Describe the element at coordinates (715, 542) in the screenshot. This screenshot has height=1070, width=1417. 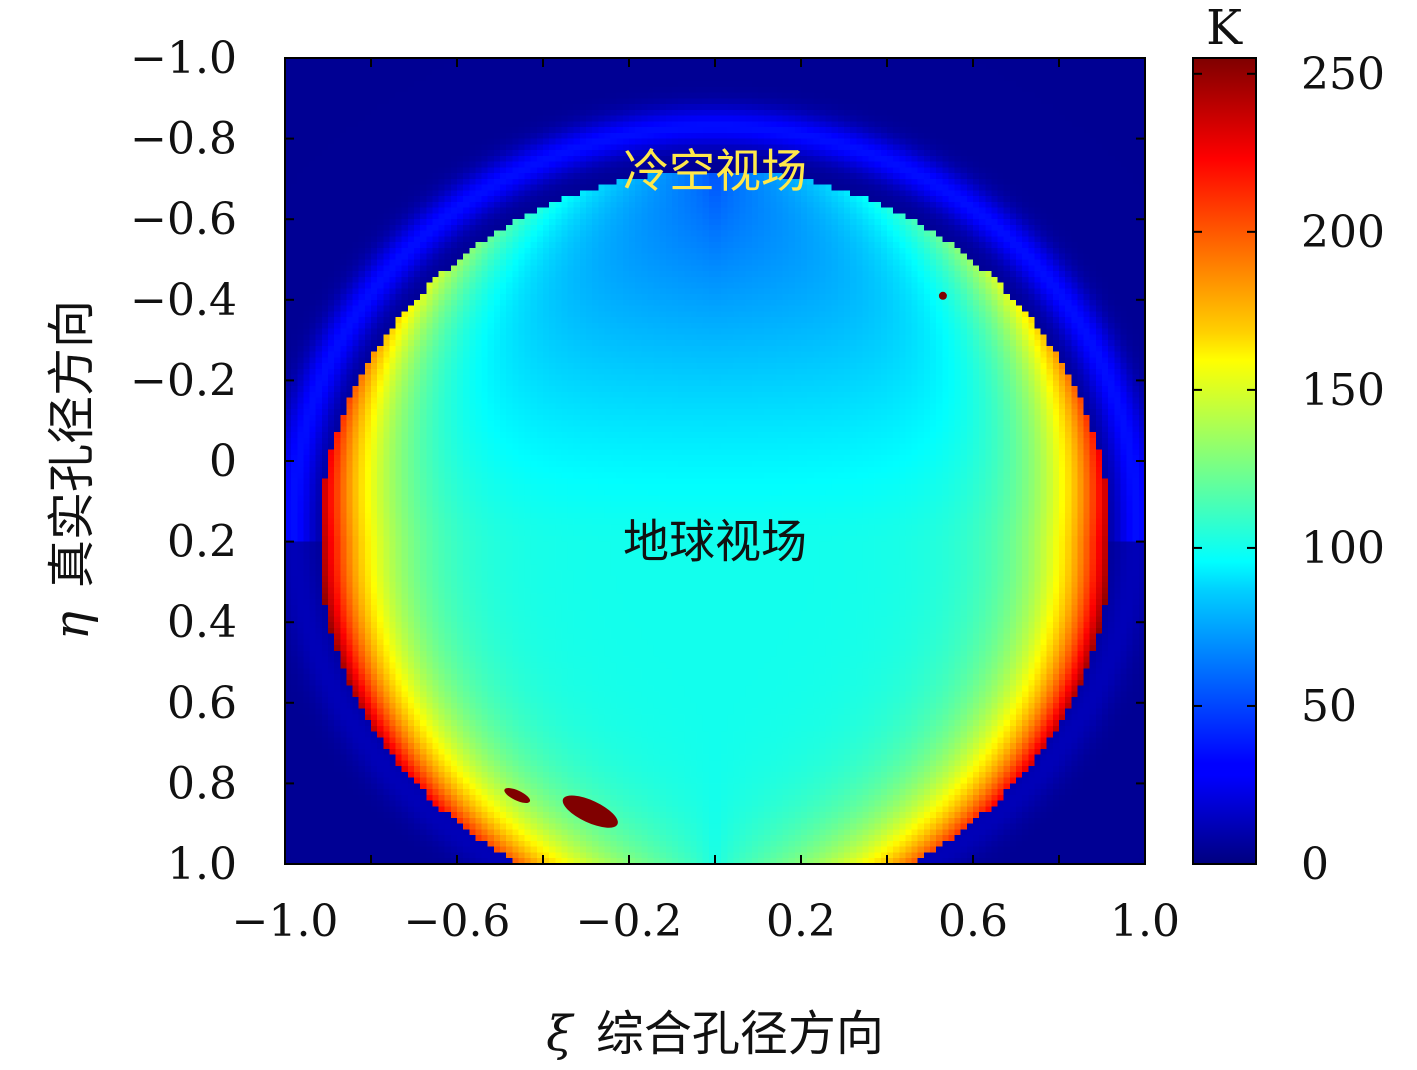
I see `earth-view-label: 地球视场` at that location.